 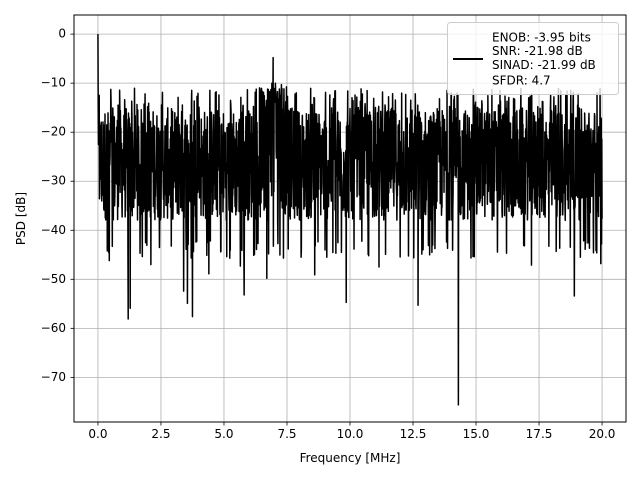 I want to click on x-tick-label: 5.0, so click(x=223, y=434).